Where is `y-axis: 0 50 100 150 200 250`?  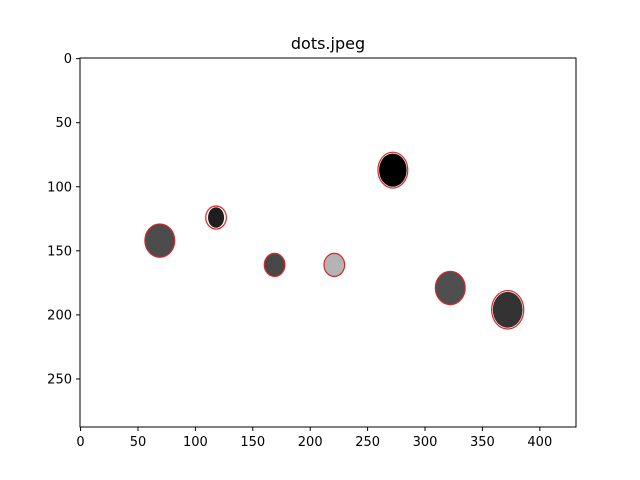 y-axis: 0 50 100 150 200 250 is located at coordinates (63, 219).